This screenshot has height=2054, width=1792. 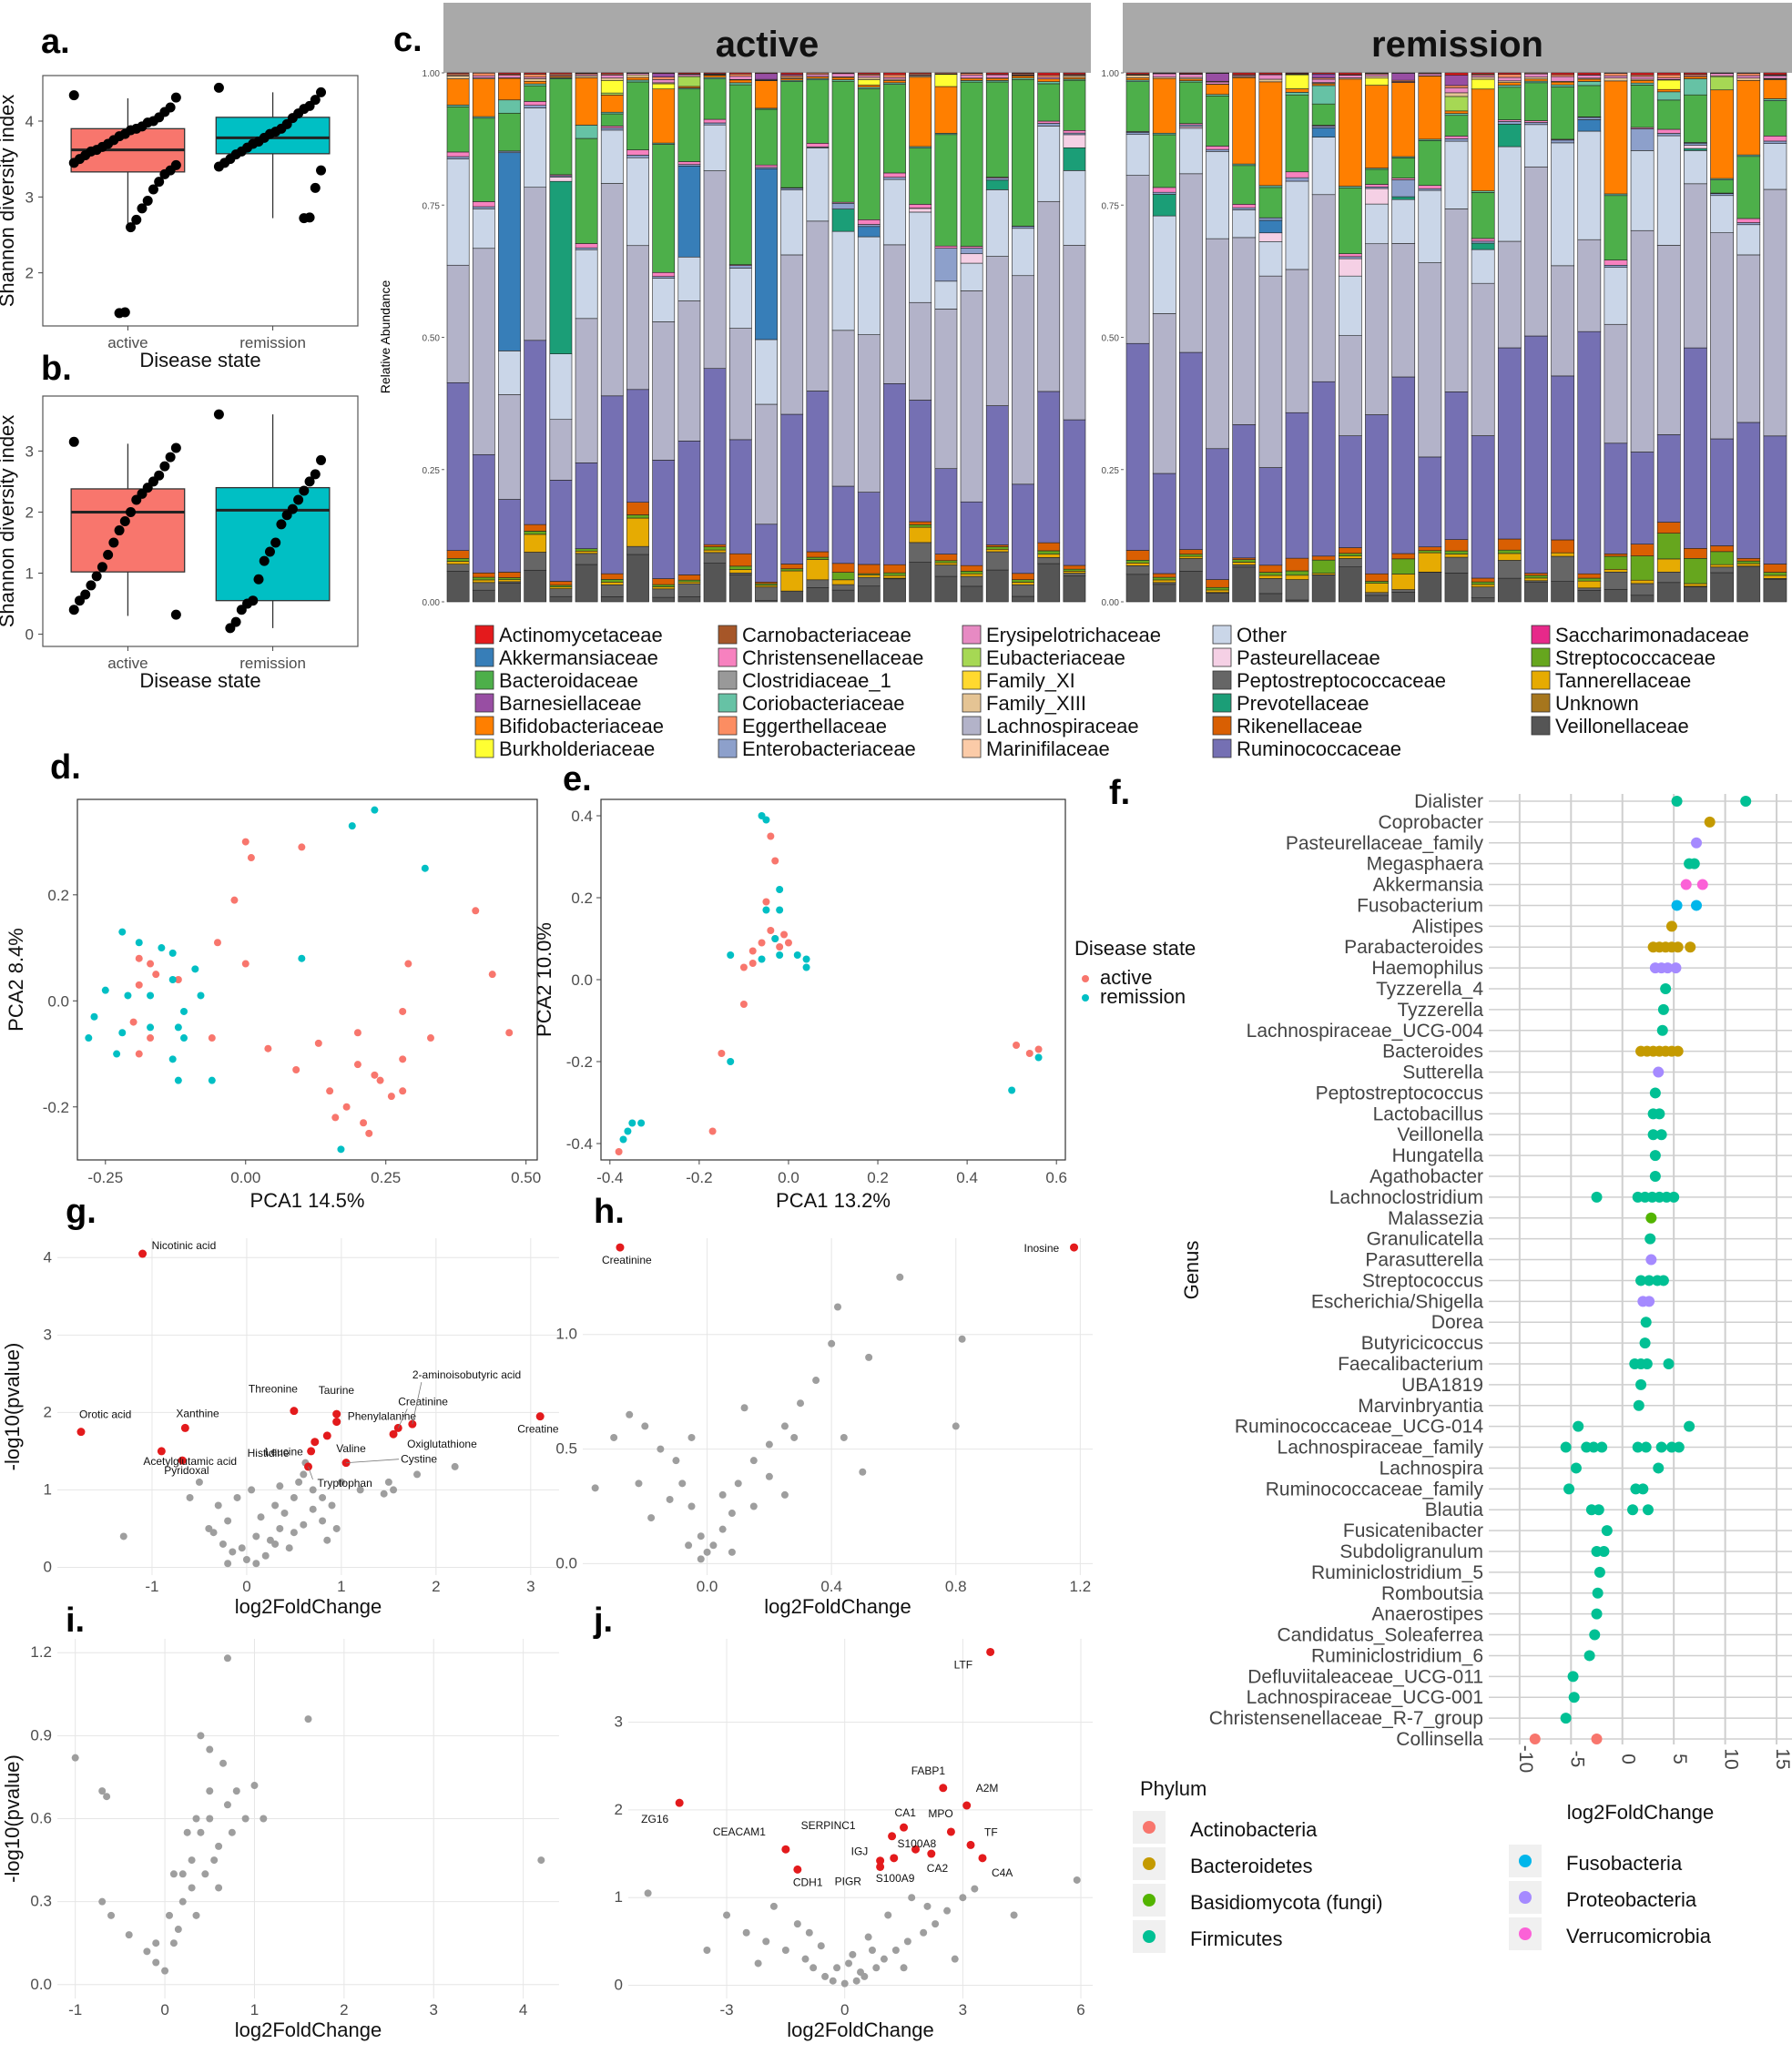 I want to click on genus-label: Parasutterella, so click(x=1424, y=1260).